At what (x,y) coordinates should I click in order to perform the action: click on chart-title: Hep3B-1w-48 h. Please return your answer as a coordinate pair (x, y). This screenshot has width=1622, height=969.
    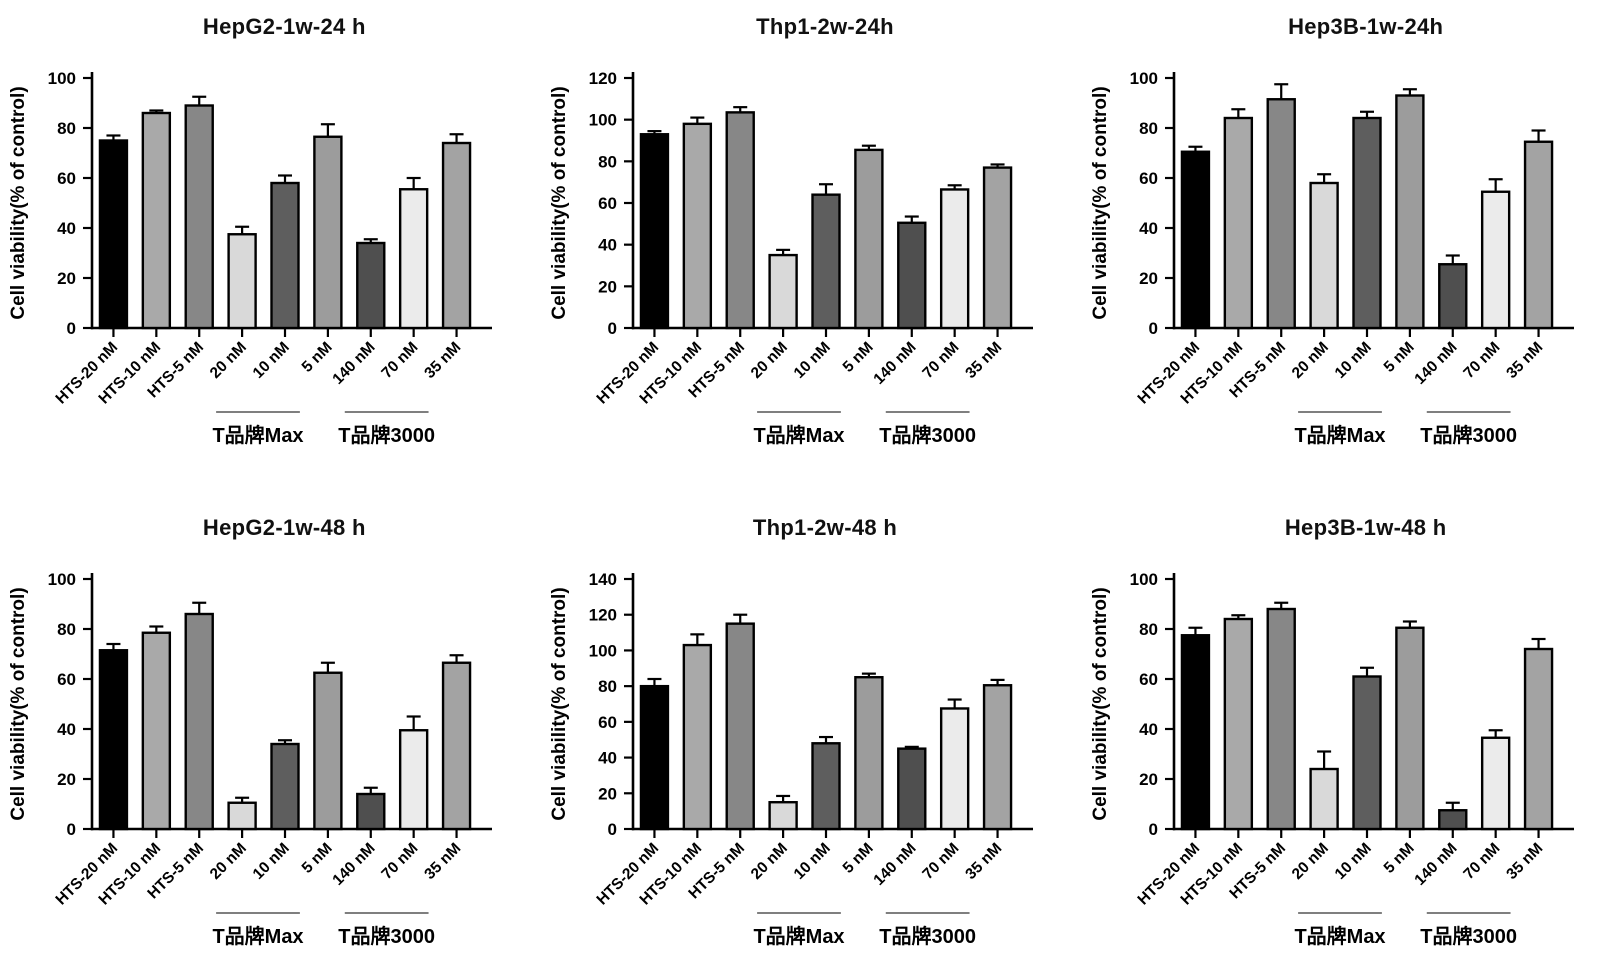
    Looking at the image, I should click on (1365, 527).